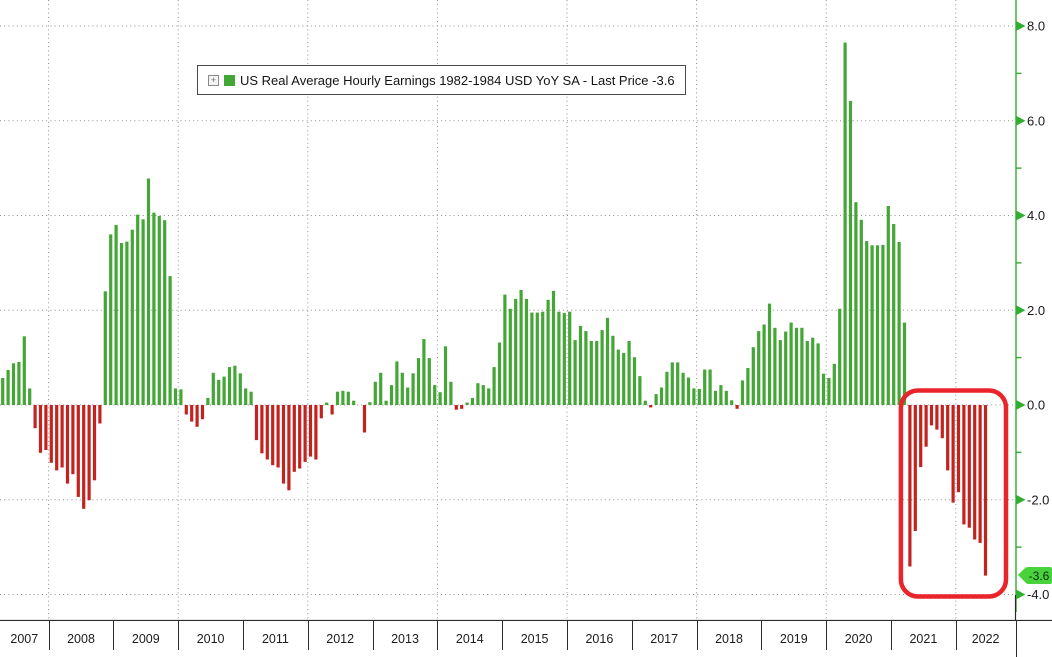  Describe the element at coordinates (469, 639) in the screenshot. I see `x-axis-year-label: 2014` at that location.